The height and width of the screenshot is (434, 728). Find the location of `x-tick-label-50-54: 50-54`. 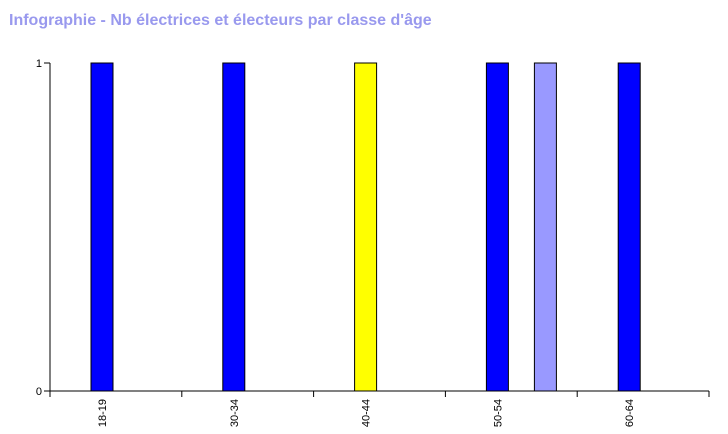

x-tick-label-50-54: 50-54 is located at coordinates (498, 413).